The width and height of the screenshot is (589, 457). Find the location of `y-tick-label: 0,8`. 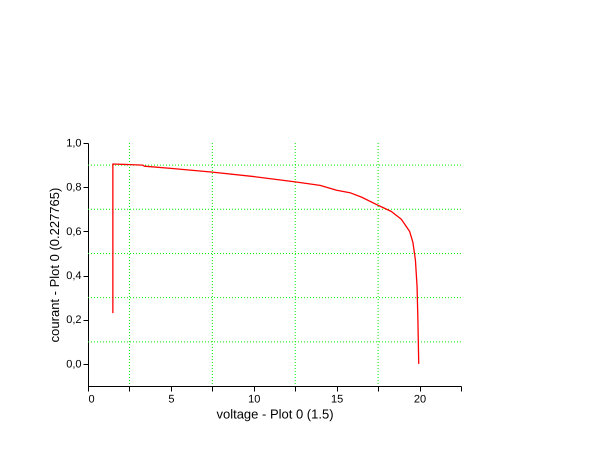

y-tick-label: 0,8 is located at coordinates (74, 188).